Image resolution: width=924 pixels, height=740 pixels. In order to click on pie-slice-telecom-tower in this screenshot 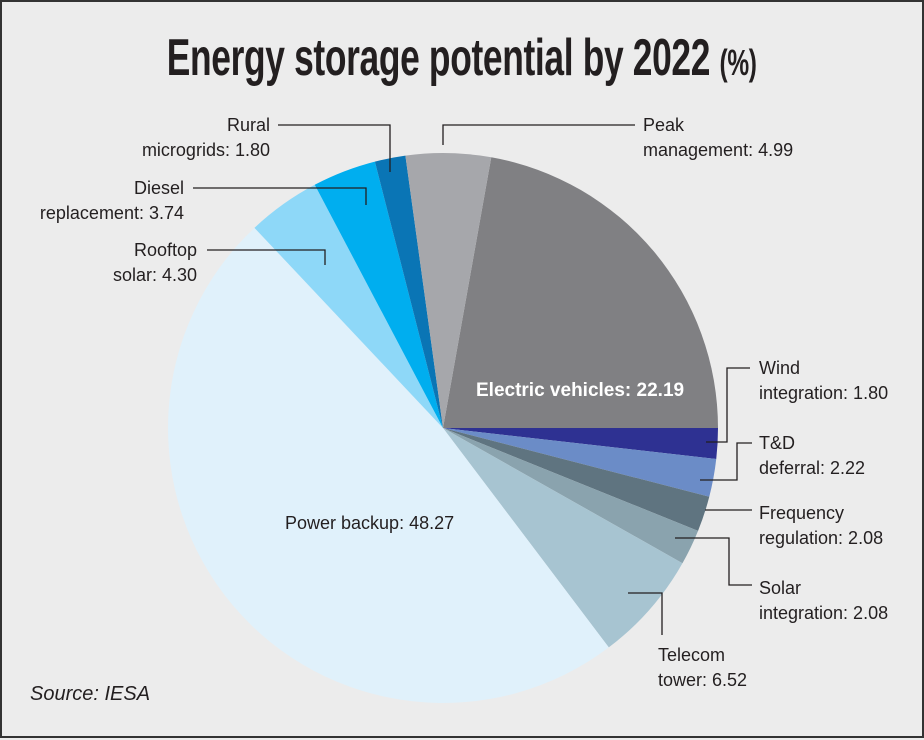, I will do `click(563, 538)`.